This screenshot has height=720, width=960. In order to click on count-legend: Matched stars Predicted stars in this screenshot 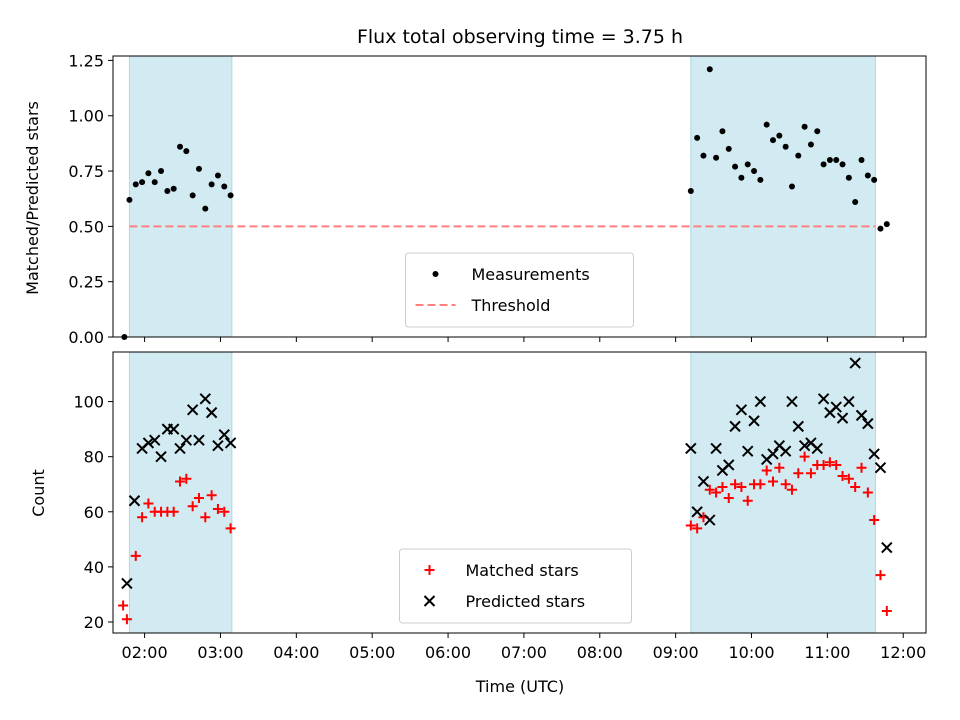, I will do `click(515, 586)`.